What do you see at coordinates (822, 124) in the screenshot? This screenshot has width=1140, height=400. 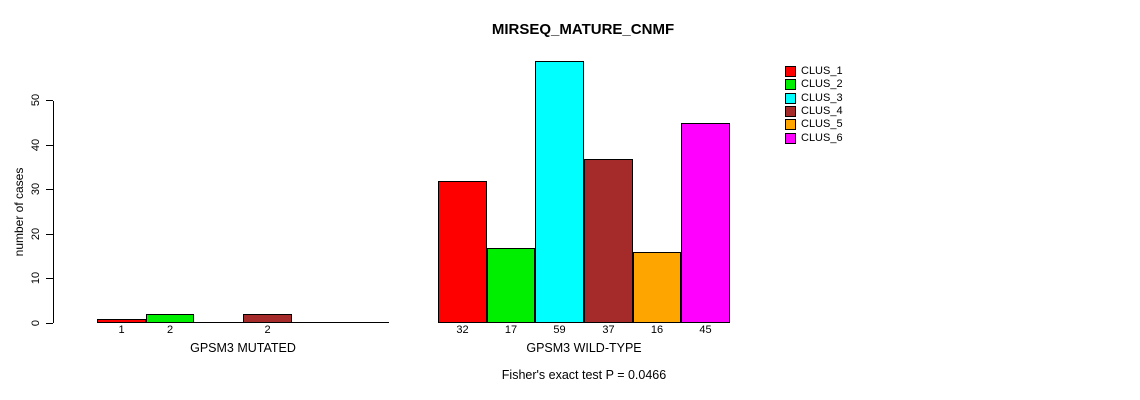 I see `legend-label: CLUS_5` at bounding box center [822, 124].